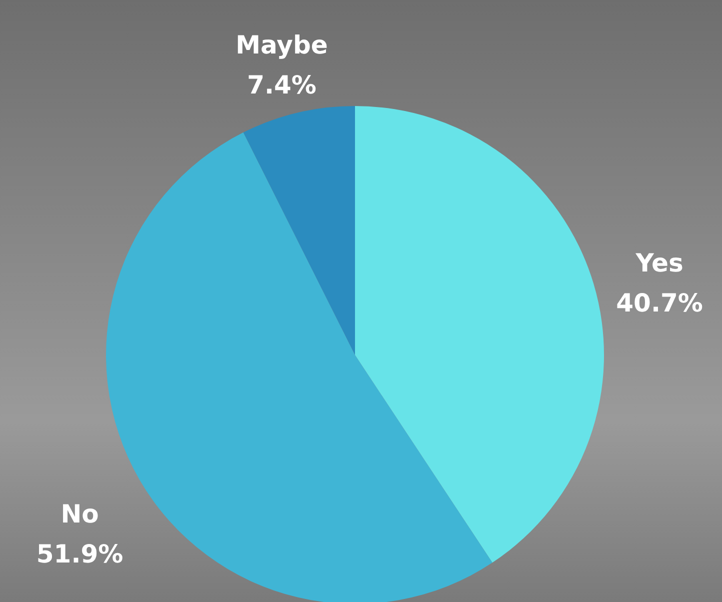 The image size is (722, 602). Describe the element at coordinates (80, 553) in the screenshot. I see `data-label: 51.9%` at that location.